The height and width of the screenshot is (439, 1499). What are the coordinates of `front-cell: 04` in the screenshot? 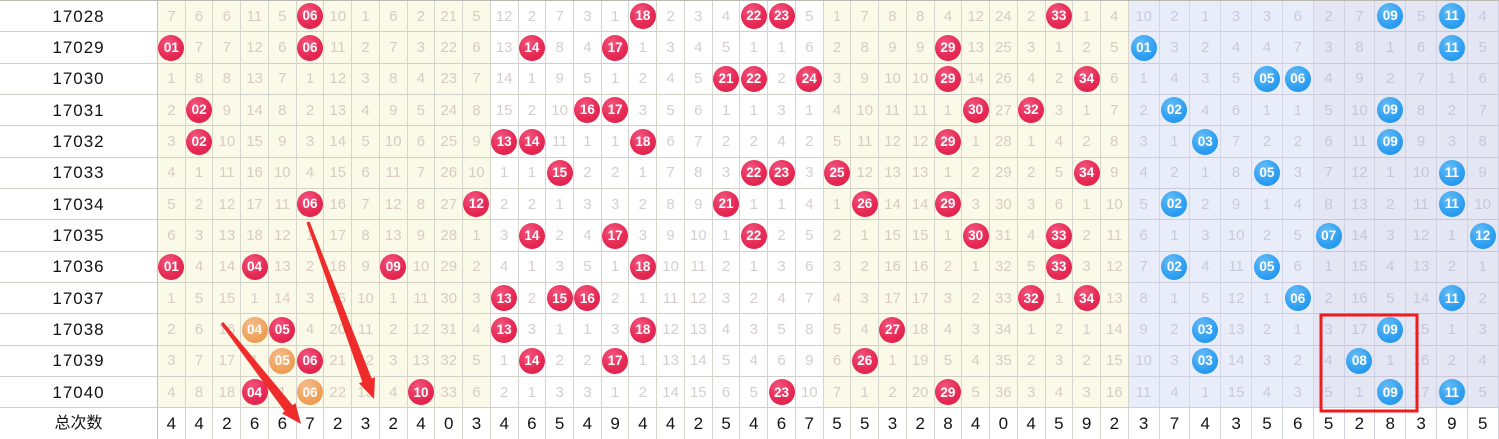 It's located at (255, 267).